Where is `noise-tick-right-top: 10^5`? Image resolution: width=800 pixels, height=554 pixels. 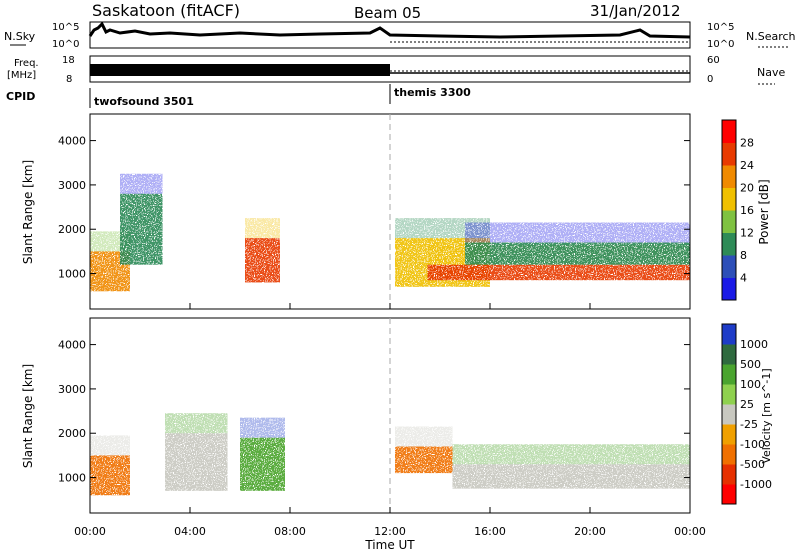 noise-tick-right-top: 10^5 is located at coordinates (720, 27).